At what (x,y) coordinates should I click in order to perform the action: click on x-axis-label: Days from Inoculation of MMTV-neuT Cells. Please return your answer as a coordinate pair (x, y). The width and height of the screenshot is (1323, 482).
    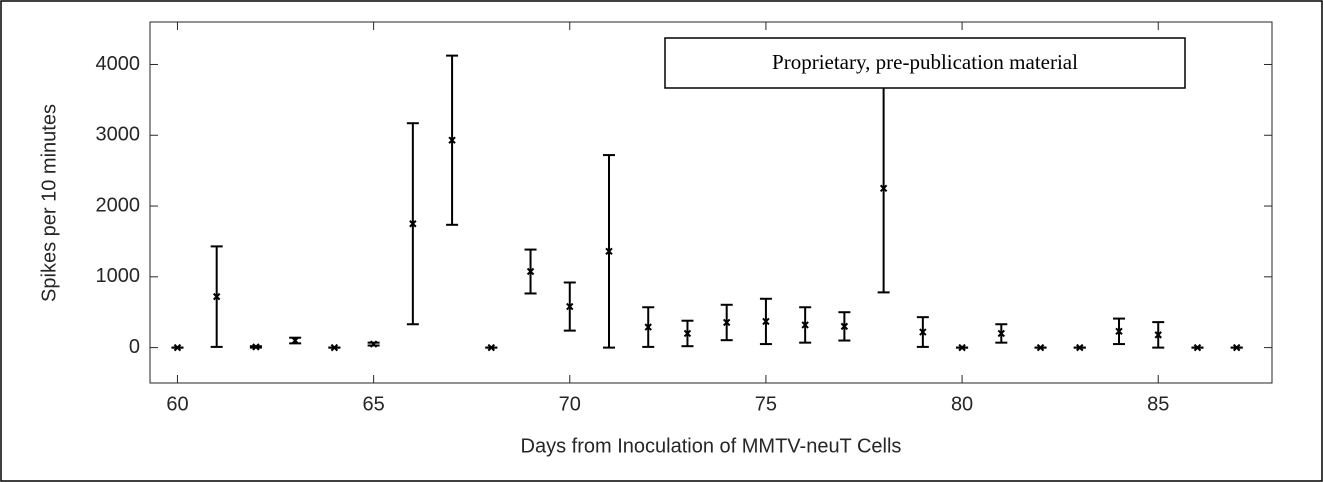
    Looking at the image, I should click on (711, 446).